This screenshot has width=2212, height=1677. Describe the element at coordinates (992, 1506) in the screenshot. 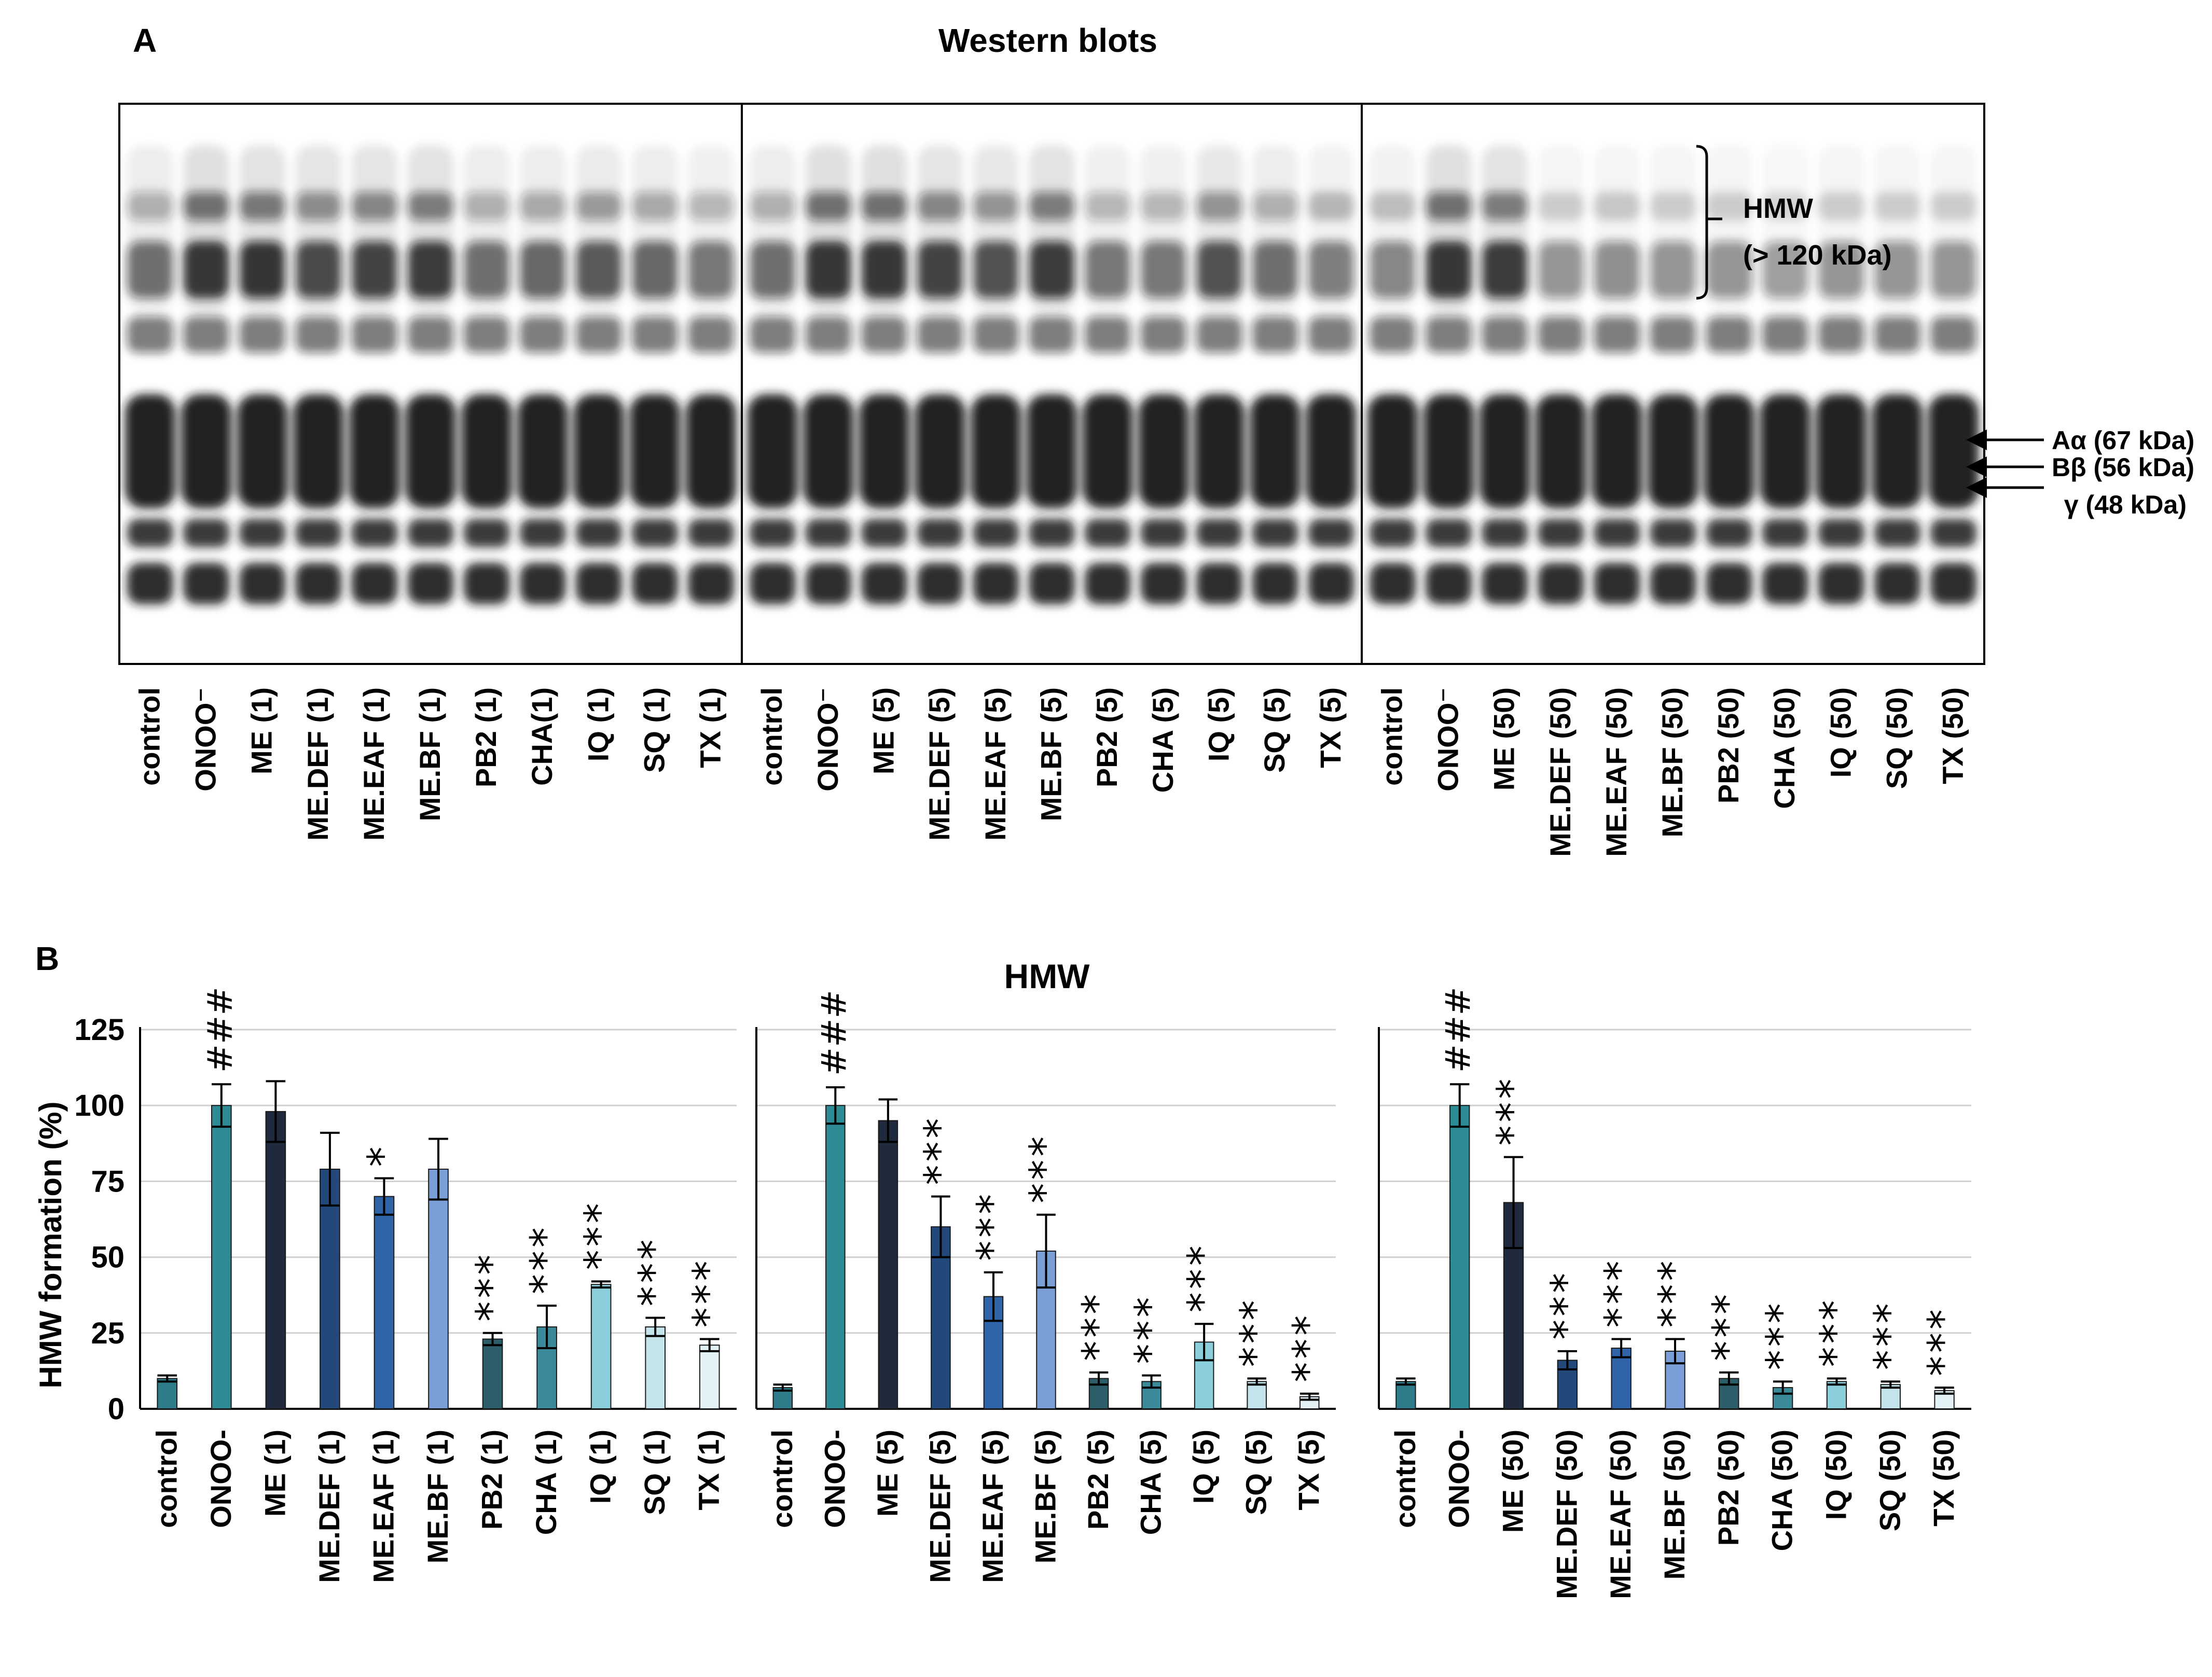

I see `x-tick-label: ME.EAF (5)` at that location.